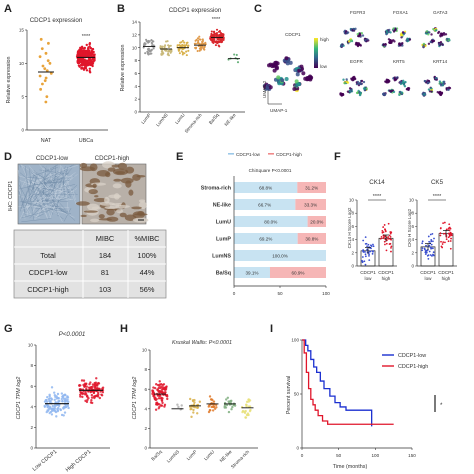 The width and height of the screenshot is (474, 474). Describe the element at coordinates (193, 123) in the screenshot. I see `panel-b-xtick-label: Stroma-rich` at that location.